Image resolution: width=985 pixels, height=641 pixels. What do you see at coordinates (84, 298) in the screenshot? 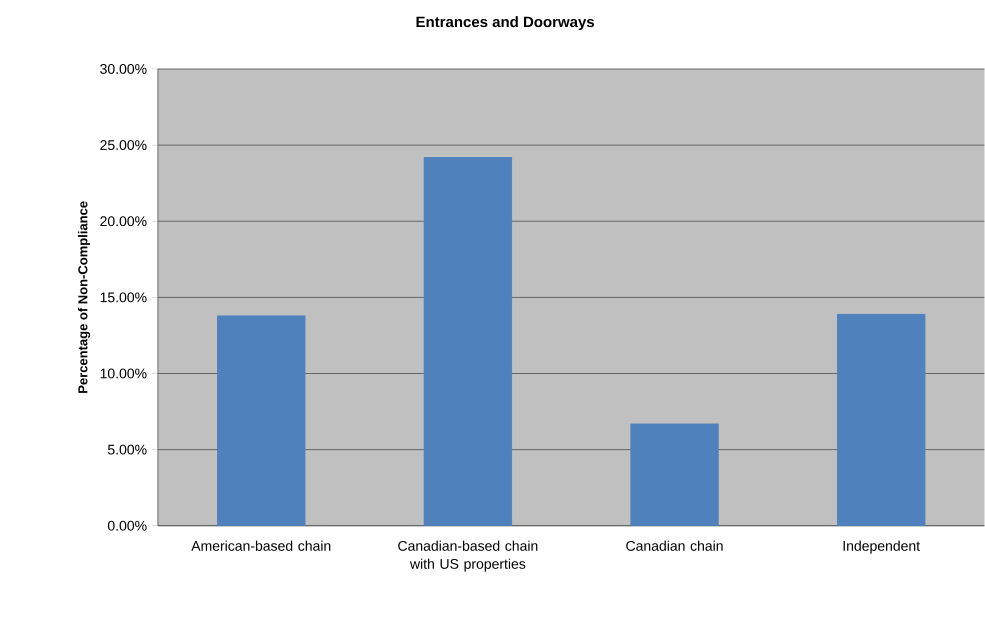
I see `y-axis-title: Percentage of Non-Compliance` at bounding box center [84, 298].